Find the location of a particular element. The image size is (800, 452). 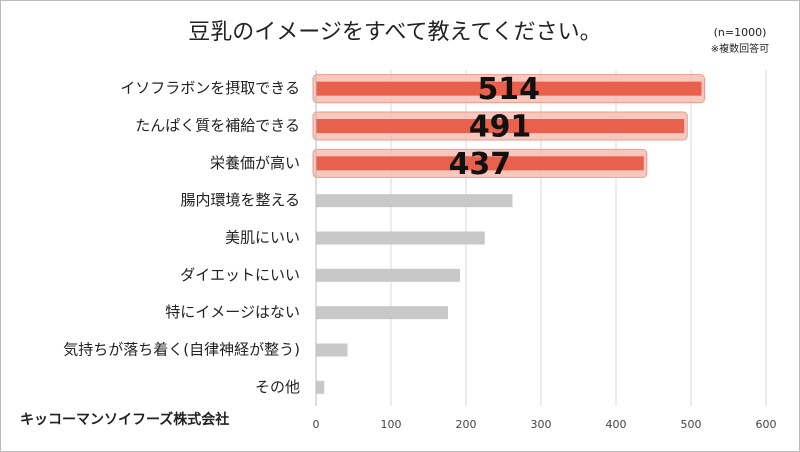

x-tick-label: 100 is located at coordinates (391, 424).